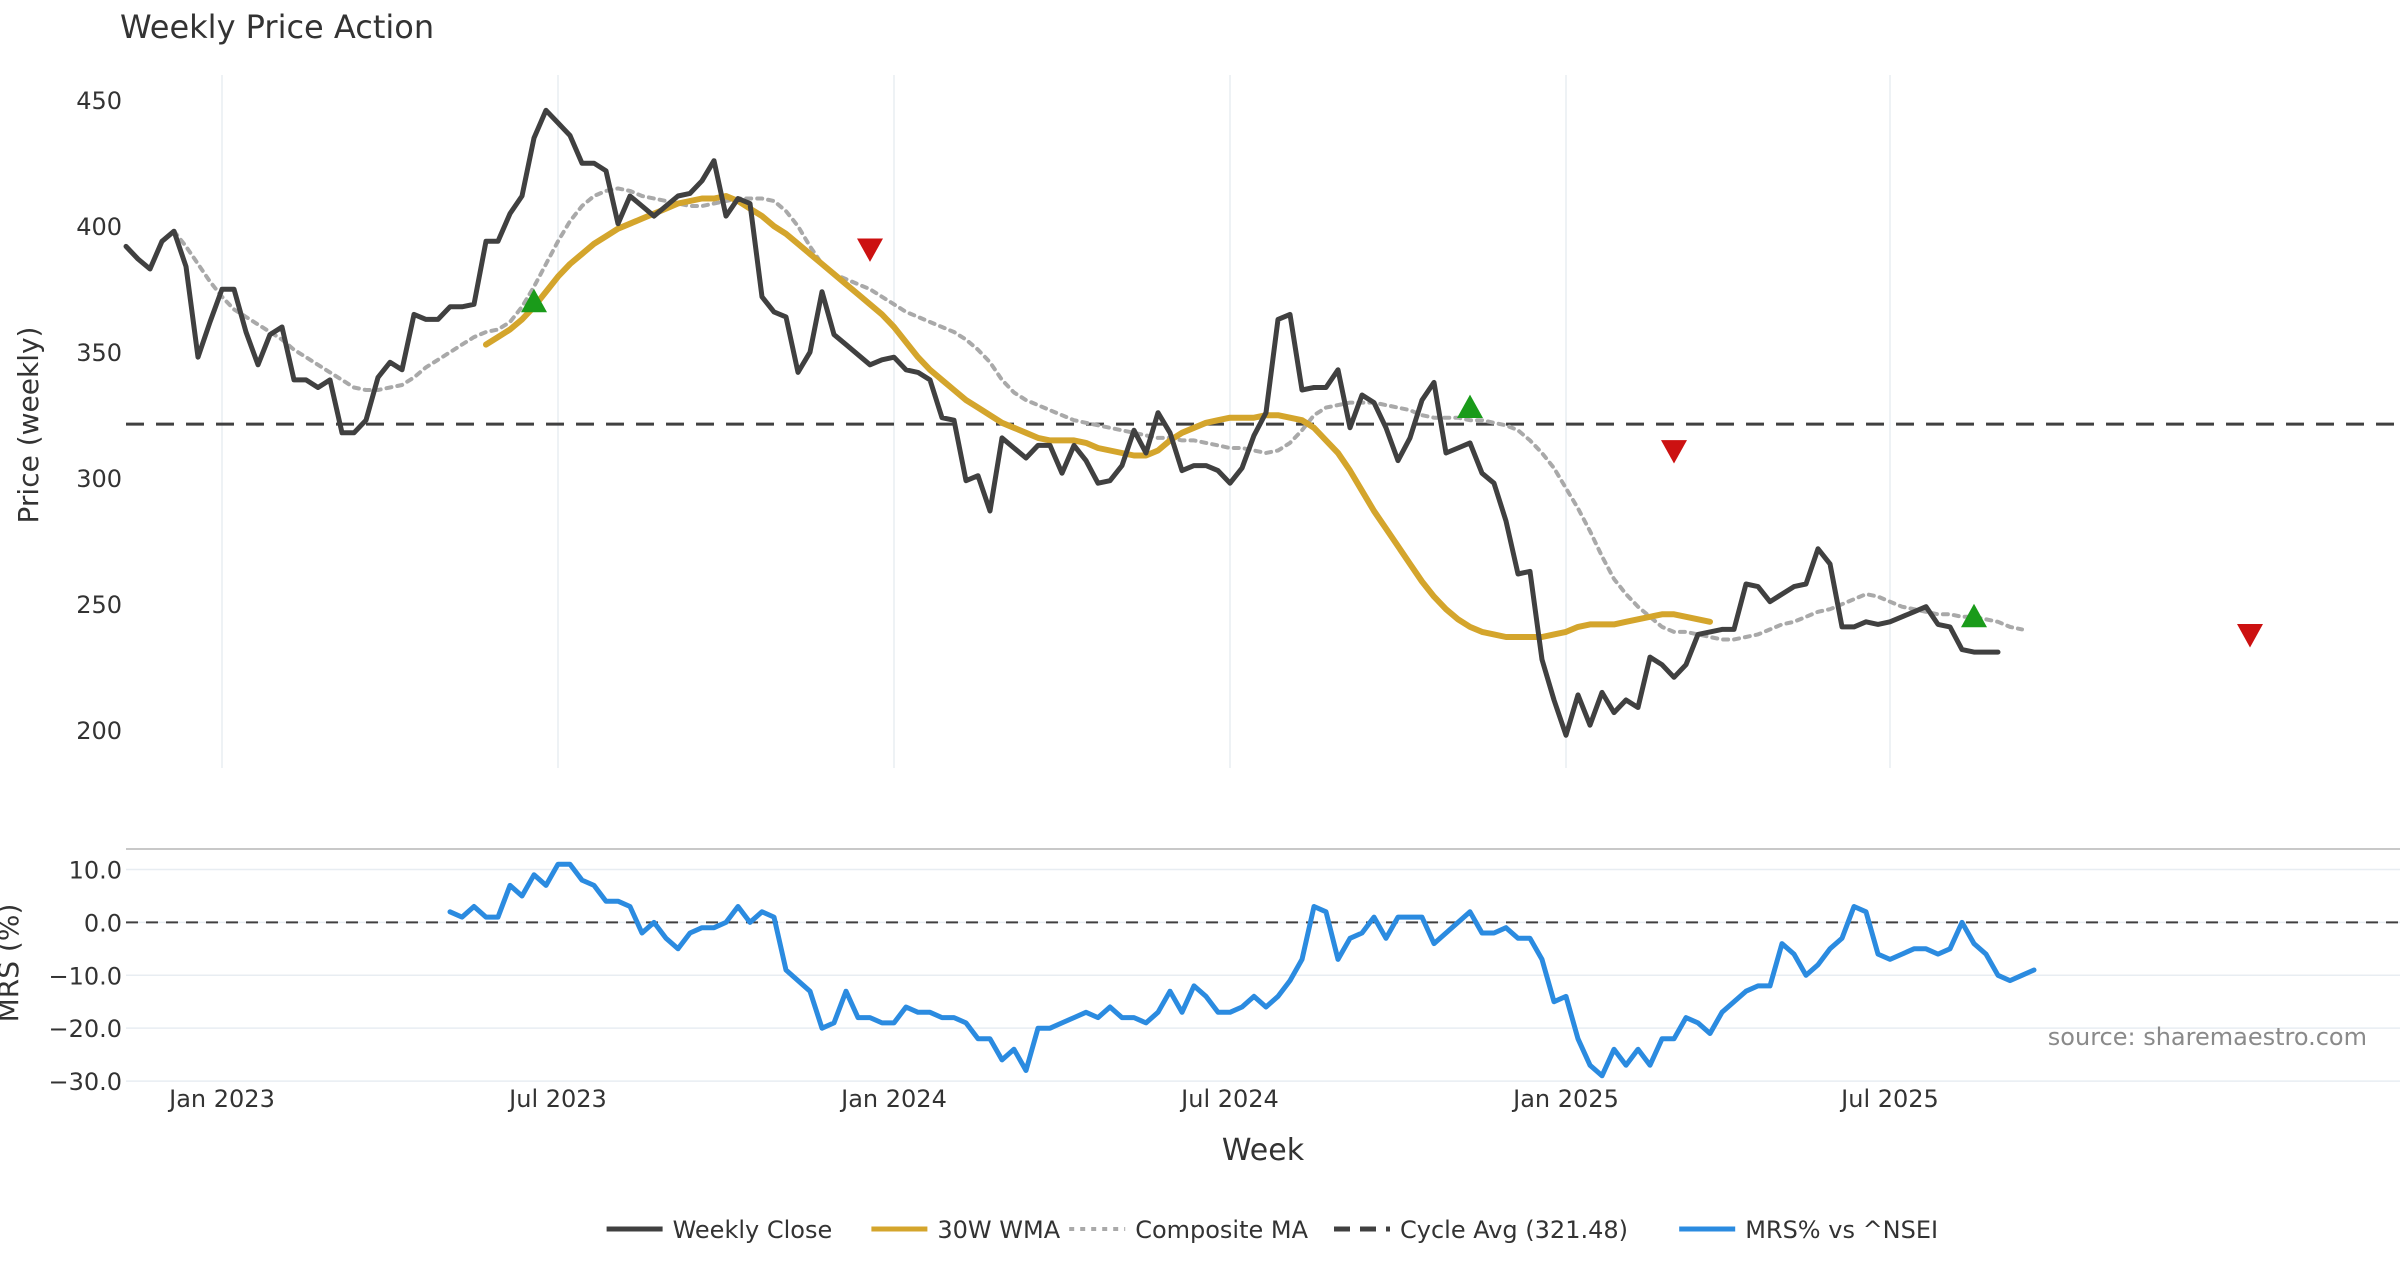 The image size is (2400, 1264). I want to click on legend-label: Composite MA, so click(1221, 1230).